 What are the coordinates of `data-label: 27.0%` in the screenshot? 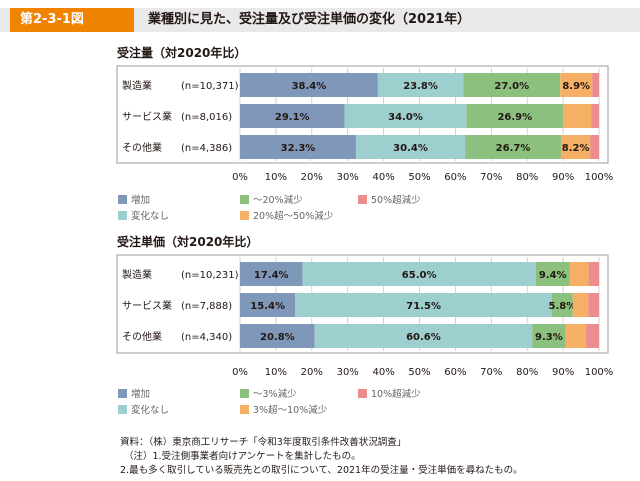 It's located at (511, 86).